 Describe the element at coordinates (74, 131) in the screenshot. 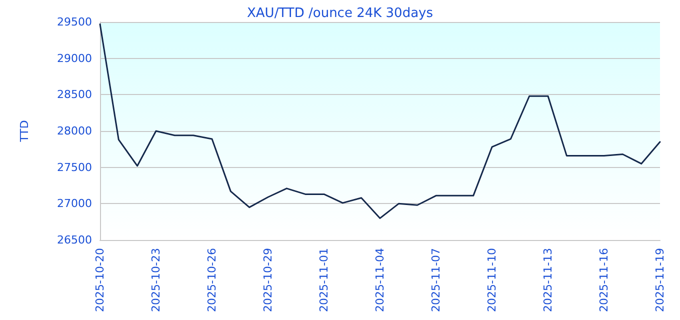

I see `y-tick-label: 28000` at that location.